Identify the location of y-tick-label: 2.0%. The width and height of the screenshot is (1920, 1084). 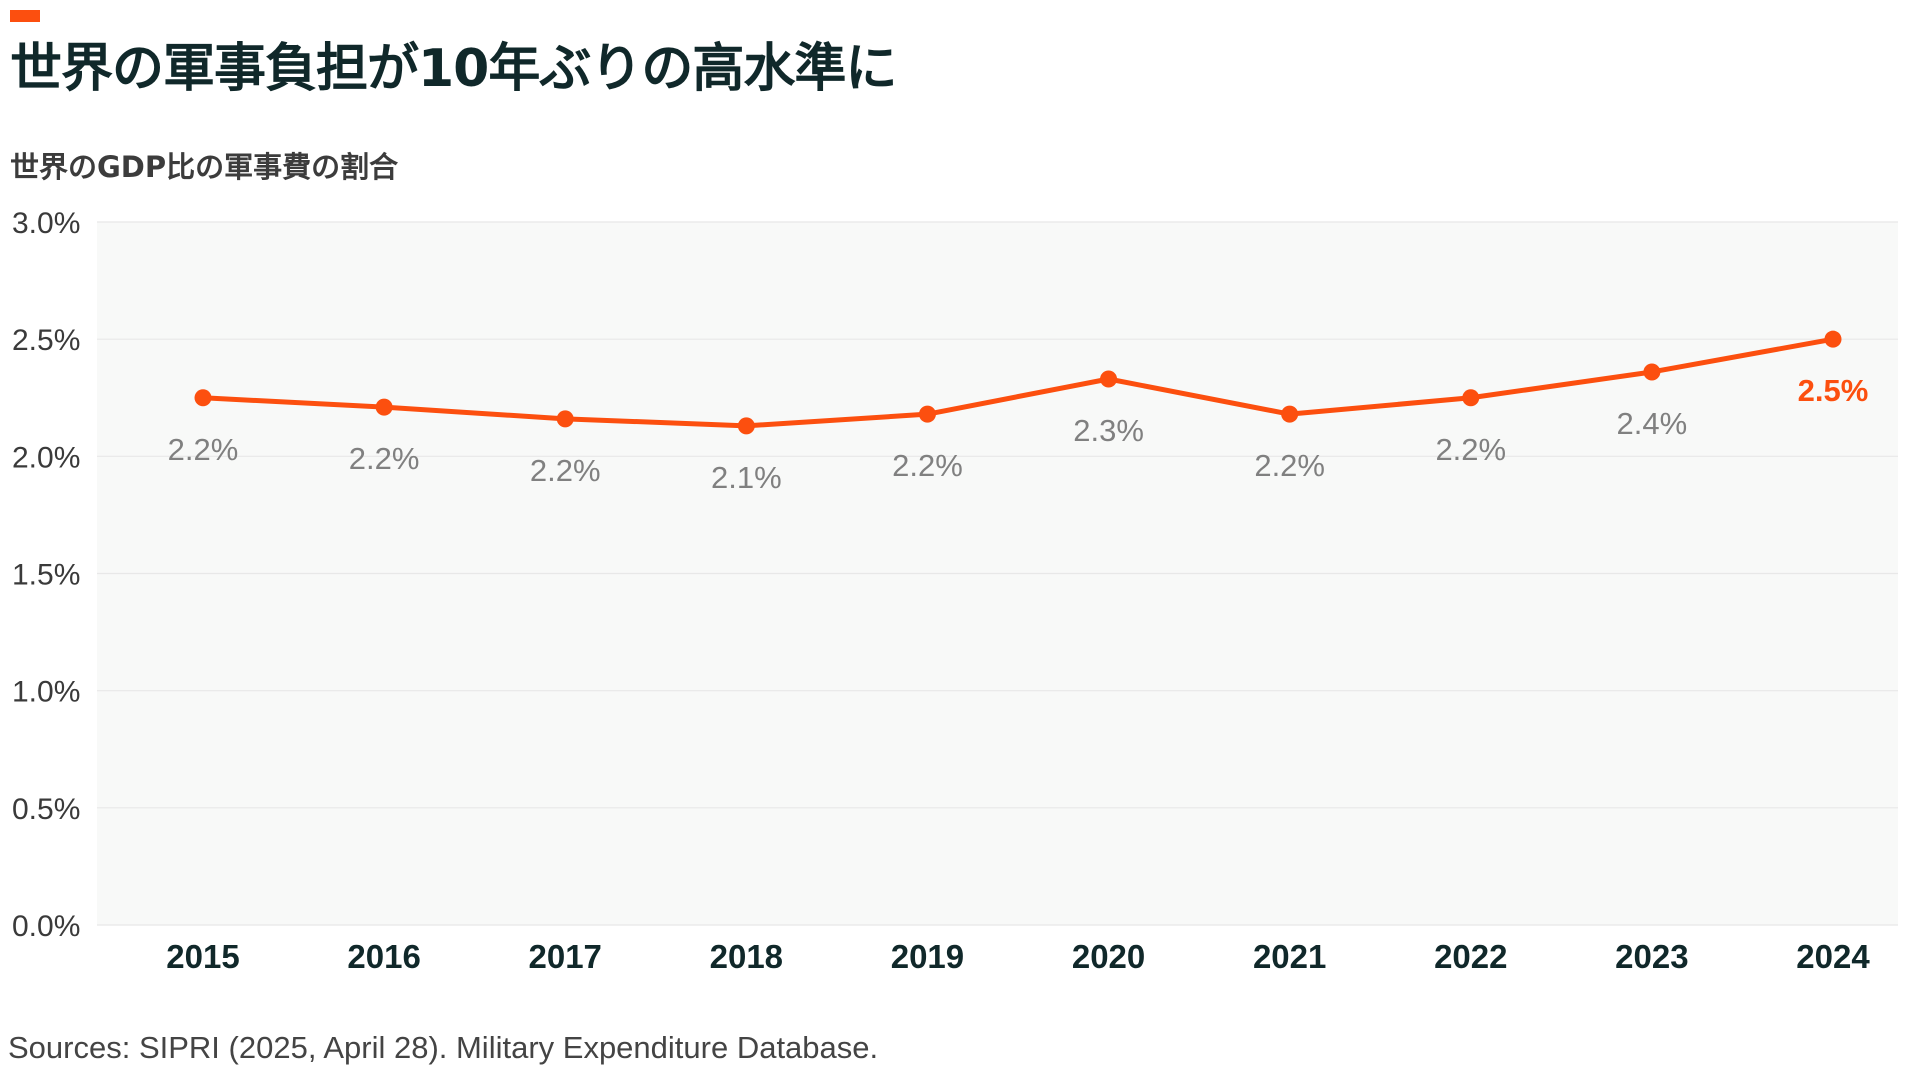
(46, 457).